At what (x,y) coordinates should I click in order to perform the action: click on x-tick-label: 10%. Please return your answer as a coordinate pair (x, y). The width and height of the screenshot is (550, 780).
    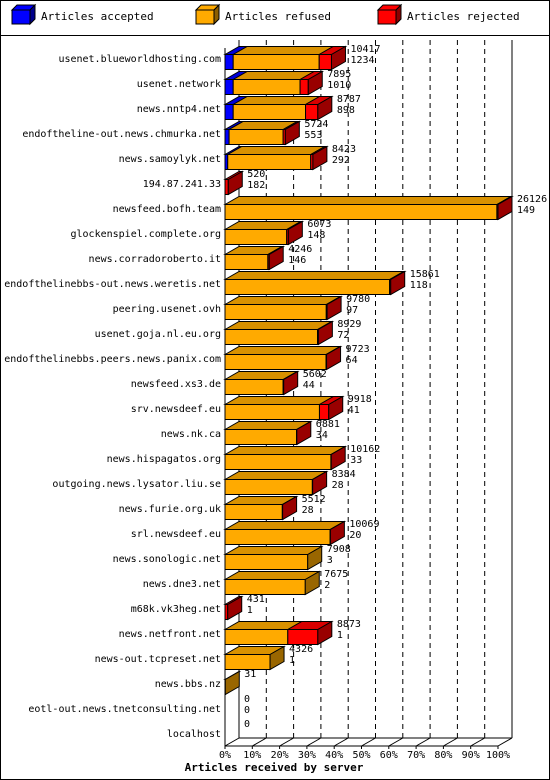
    Looking at the image, I should click on (252, 755).